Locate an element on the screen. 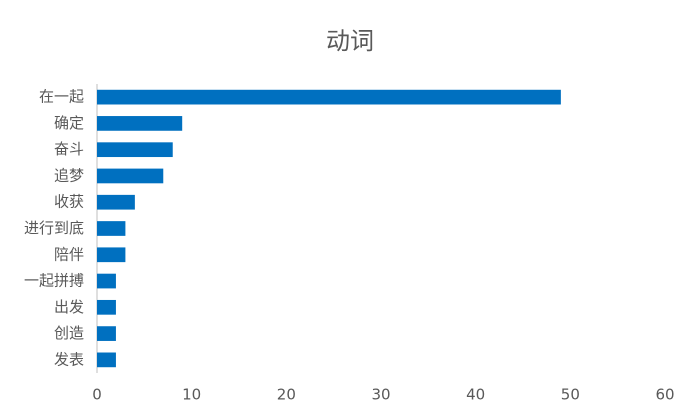 Image resolution: width=700 pixels, height=420 pixels. y-tick-label: 收获 is located at coordinates (69, 202).